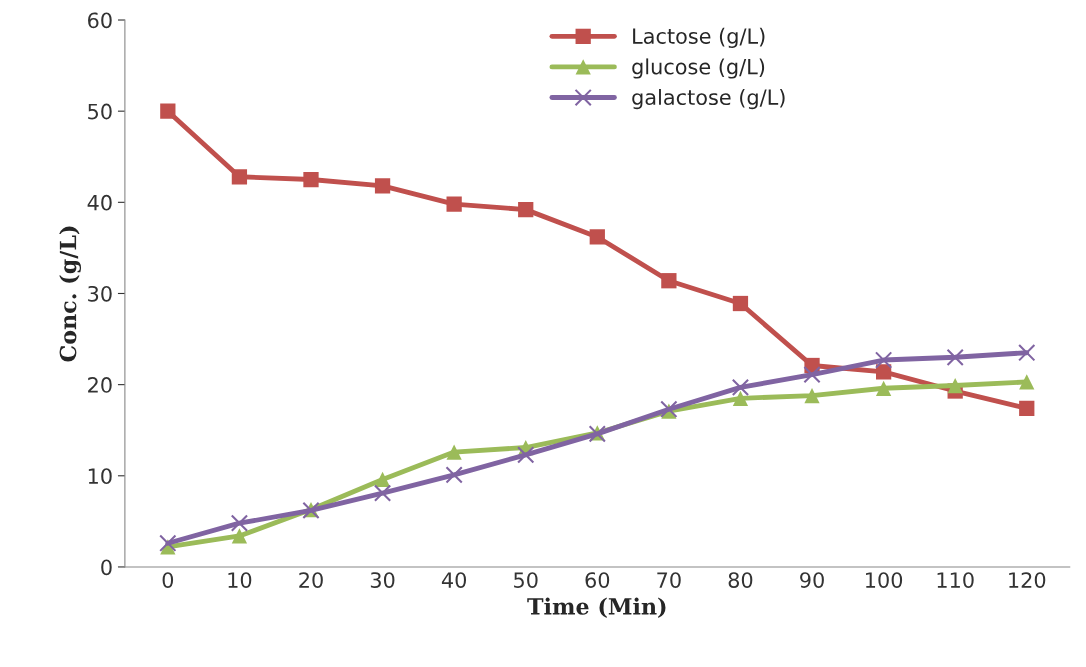  I want to click on x-tick-label: 80, so click(740, 580).